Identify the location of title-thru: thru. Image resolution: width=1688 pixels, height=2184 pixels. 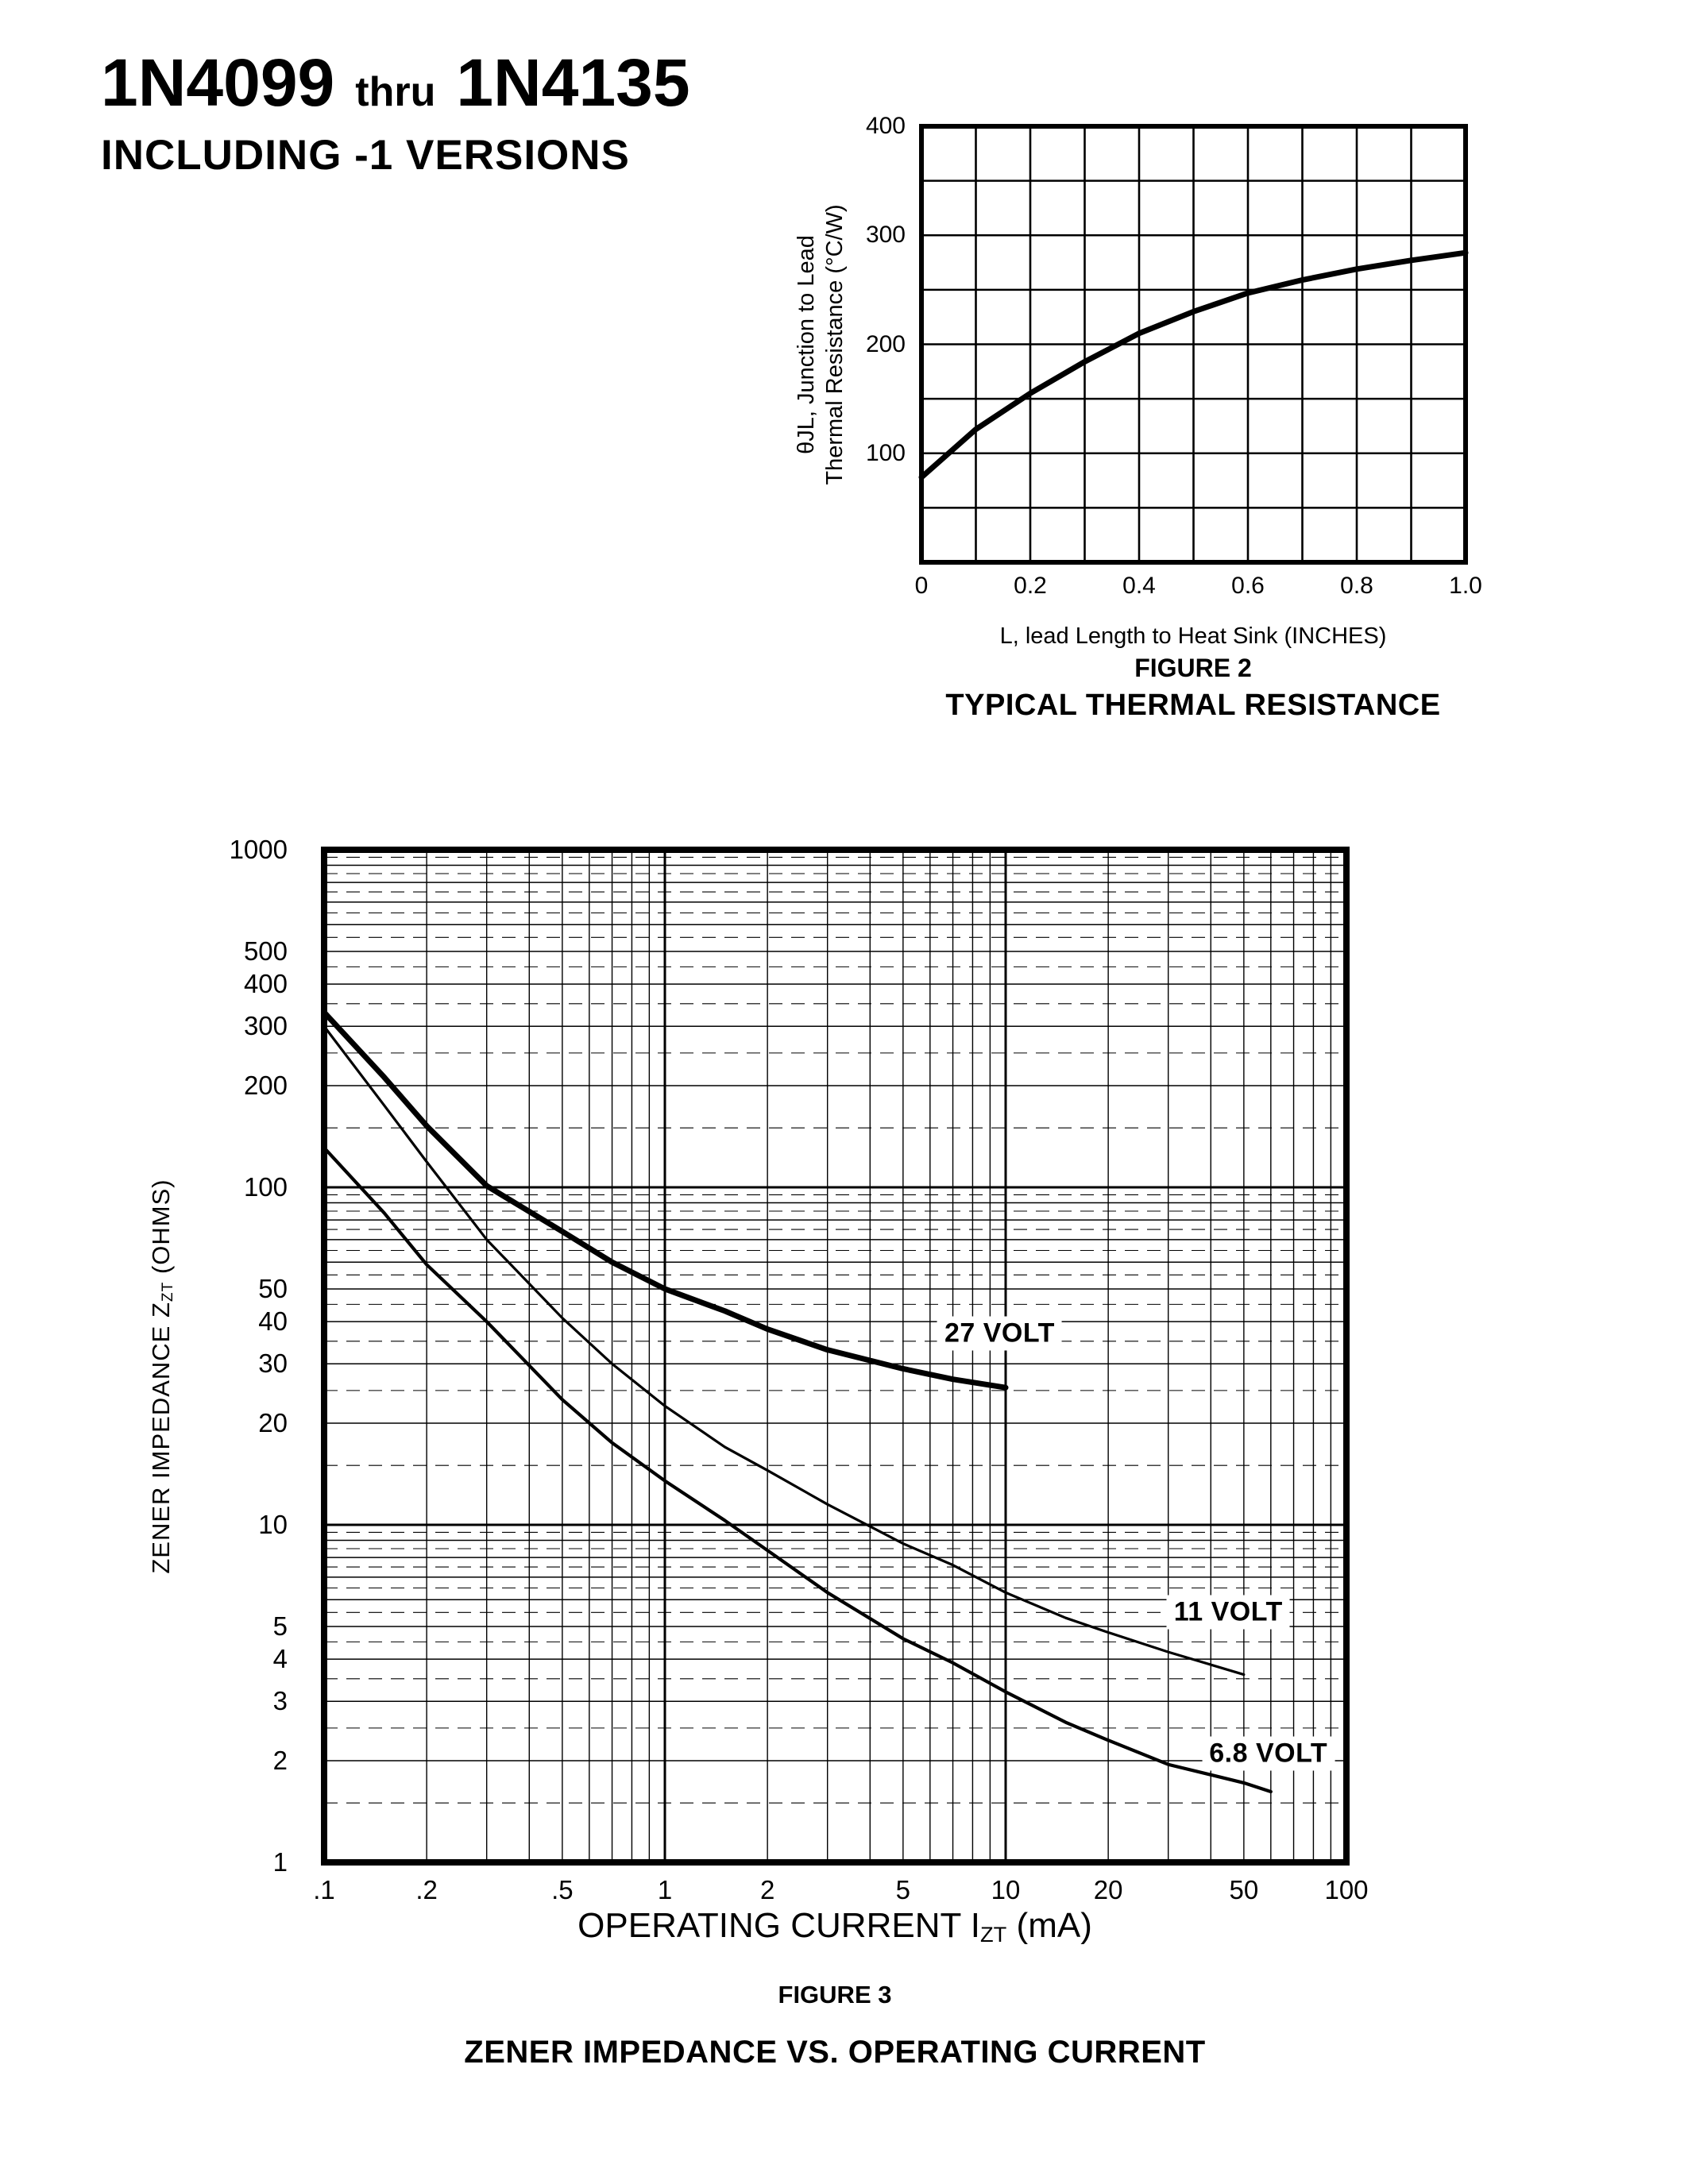
(396, 92).